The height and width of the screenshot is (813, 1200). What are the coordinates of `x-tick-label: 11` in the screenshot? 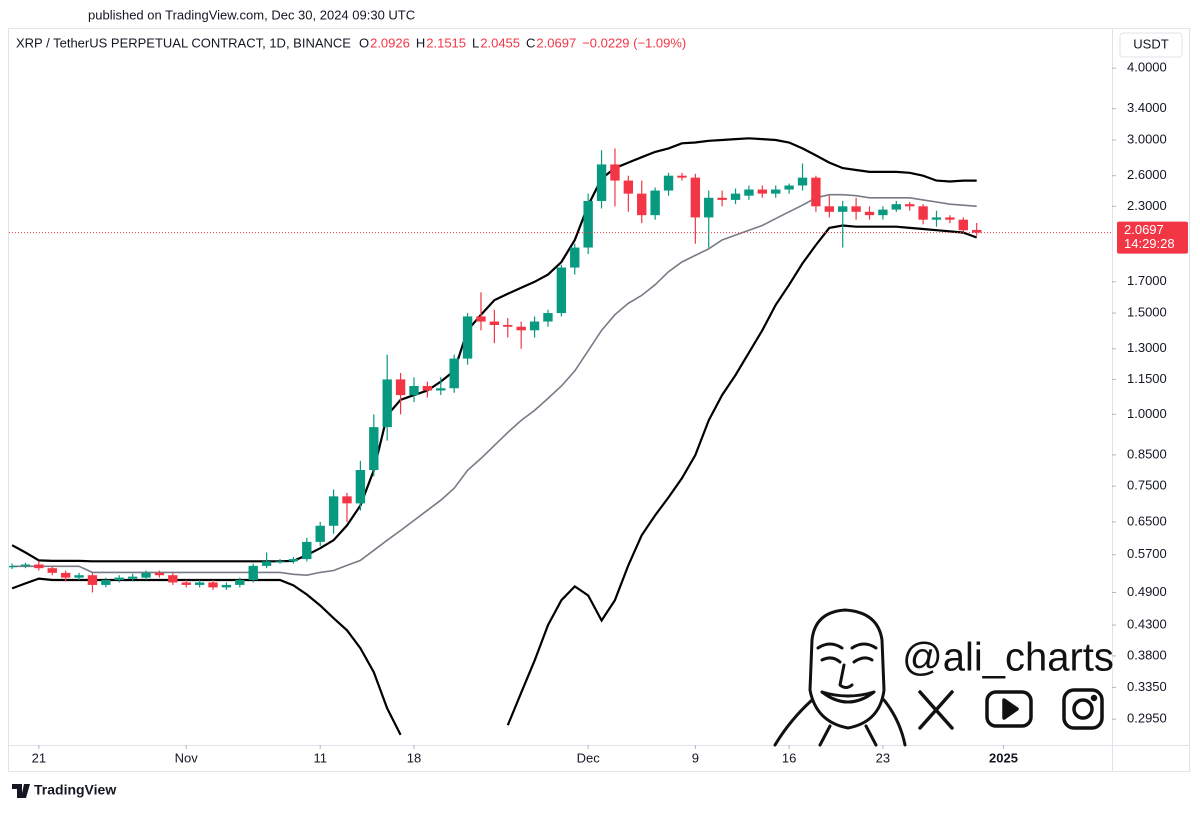 It's located at (320, 757).